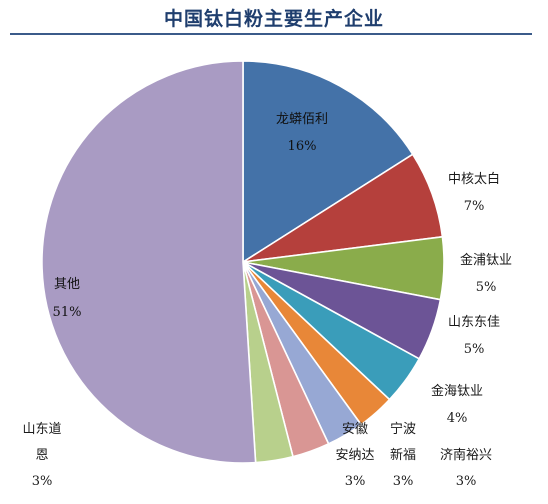 The image size is (548, 504). What do you see at coordinates (474, 206) in the screenshot?
I see `slice-value-label: 7%` at bounding box center [474, 206].